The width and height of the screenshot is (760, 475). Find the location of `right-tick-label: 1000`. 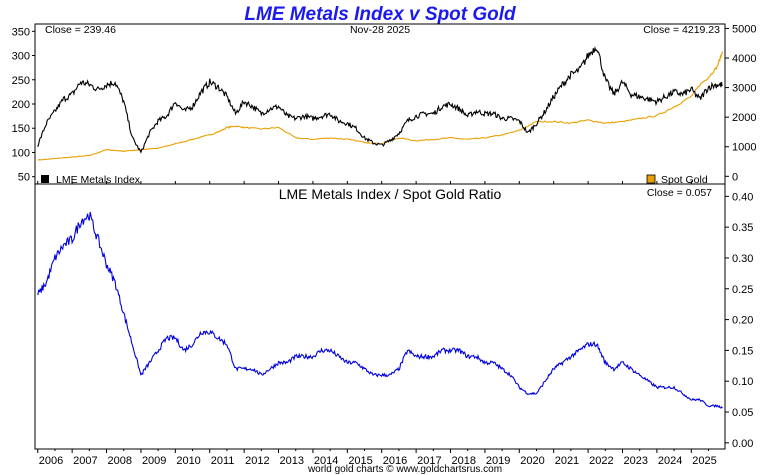

right-tick-label: 1000 is located at coordinates (744, 148).